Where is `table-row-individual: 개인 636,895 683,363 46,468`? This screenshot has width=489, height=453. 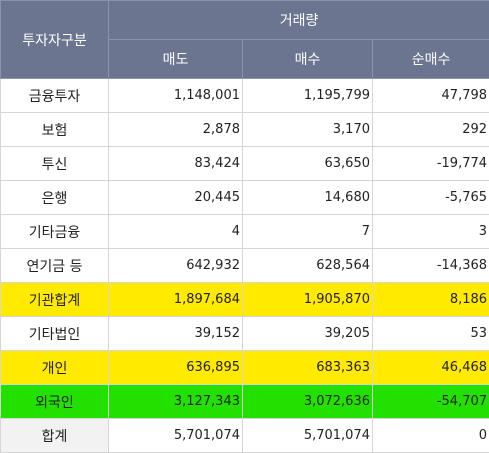 table-row-individual: 개인 636,895 683,363 46,468 is located at coordinates (245, 368).